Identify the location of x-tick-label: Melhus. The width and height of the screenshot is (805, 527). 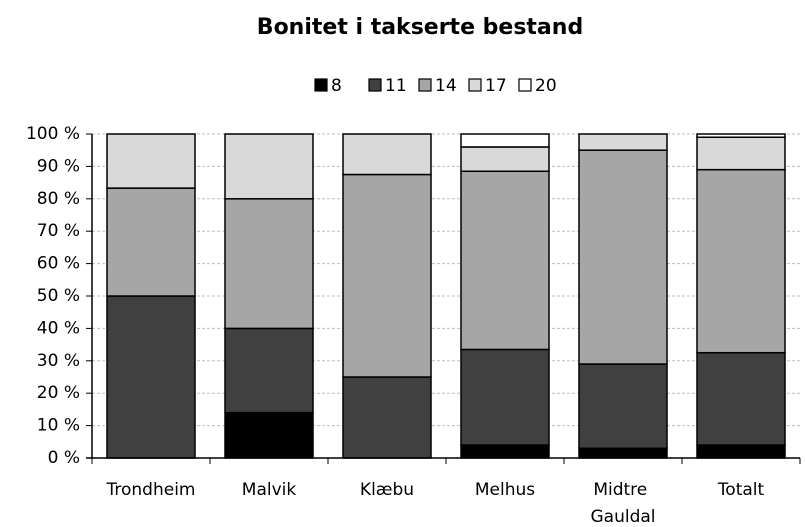
(505, 490).